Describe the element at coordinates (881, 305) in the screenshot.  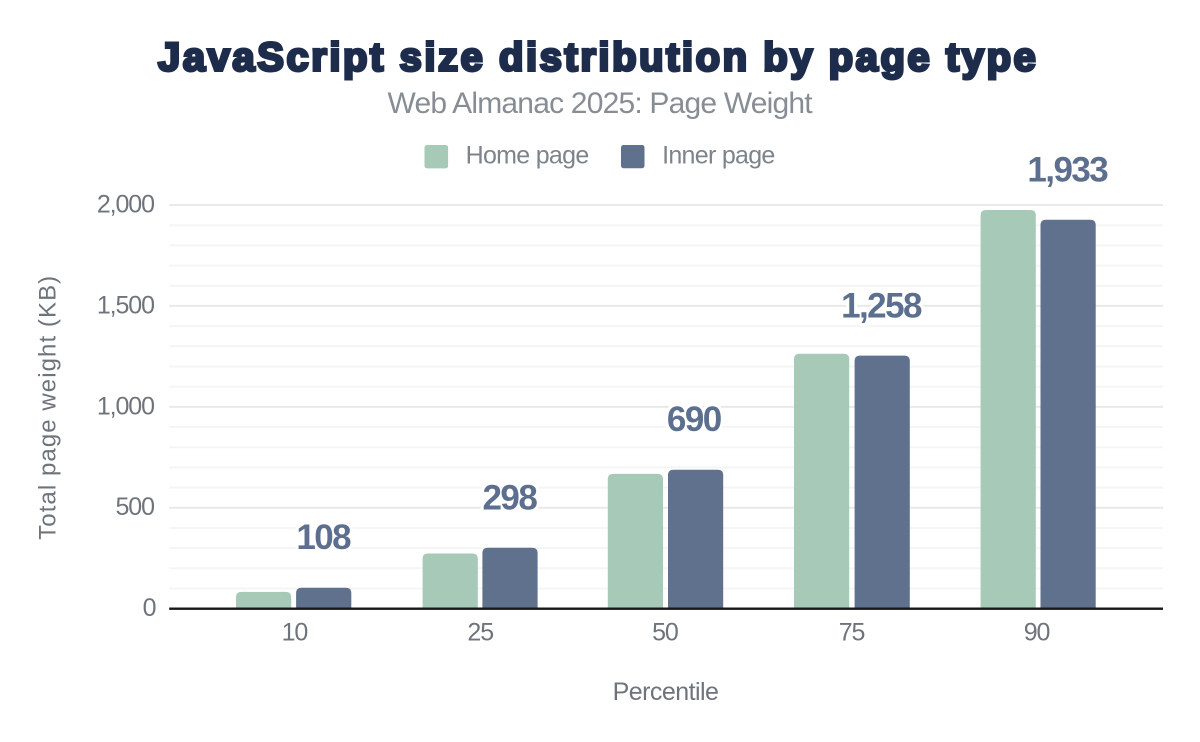
I see `svg-text: 1,258` at that location.